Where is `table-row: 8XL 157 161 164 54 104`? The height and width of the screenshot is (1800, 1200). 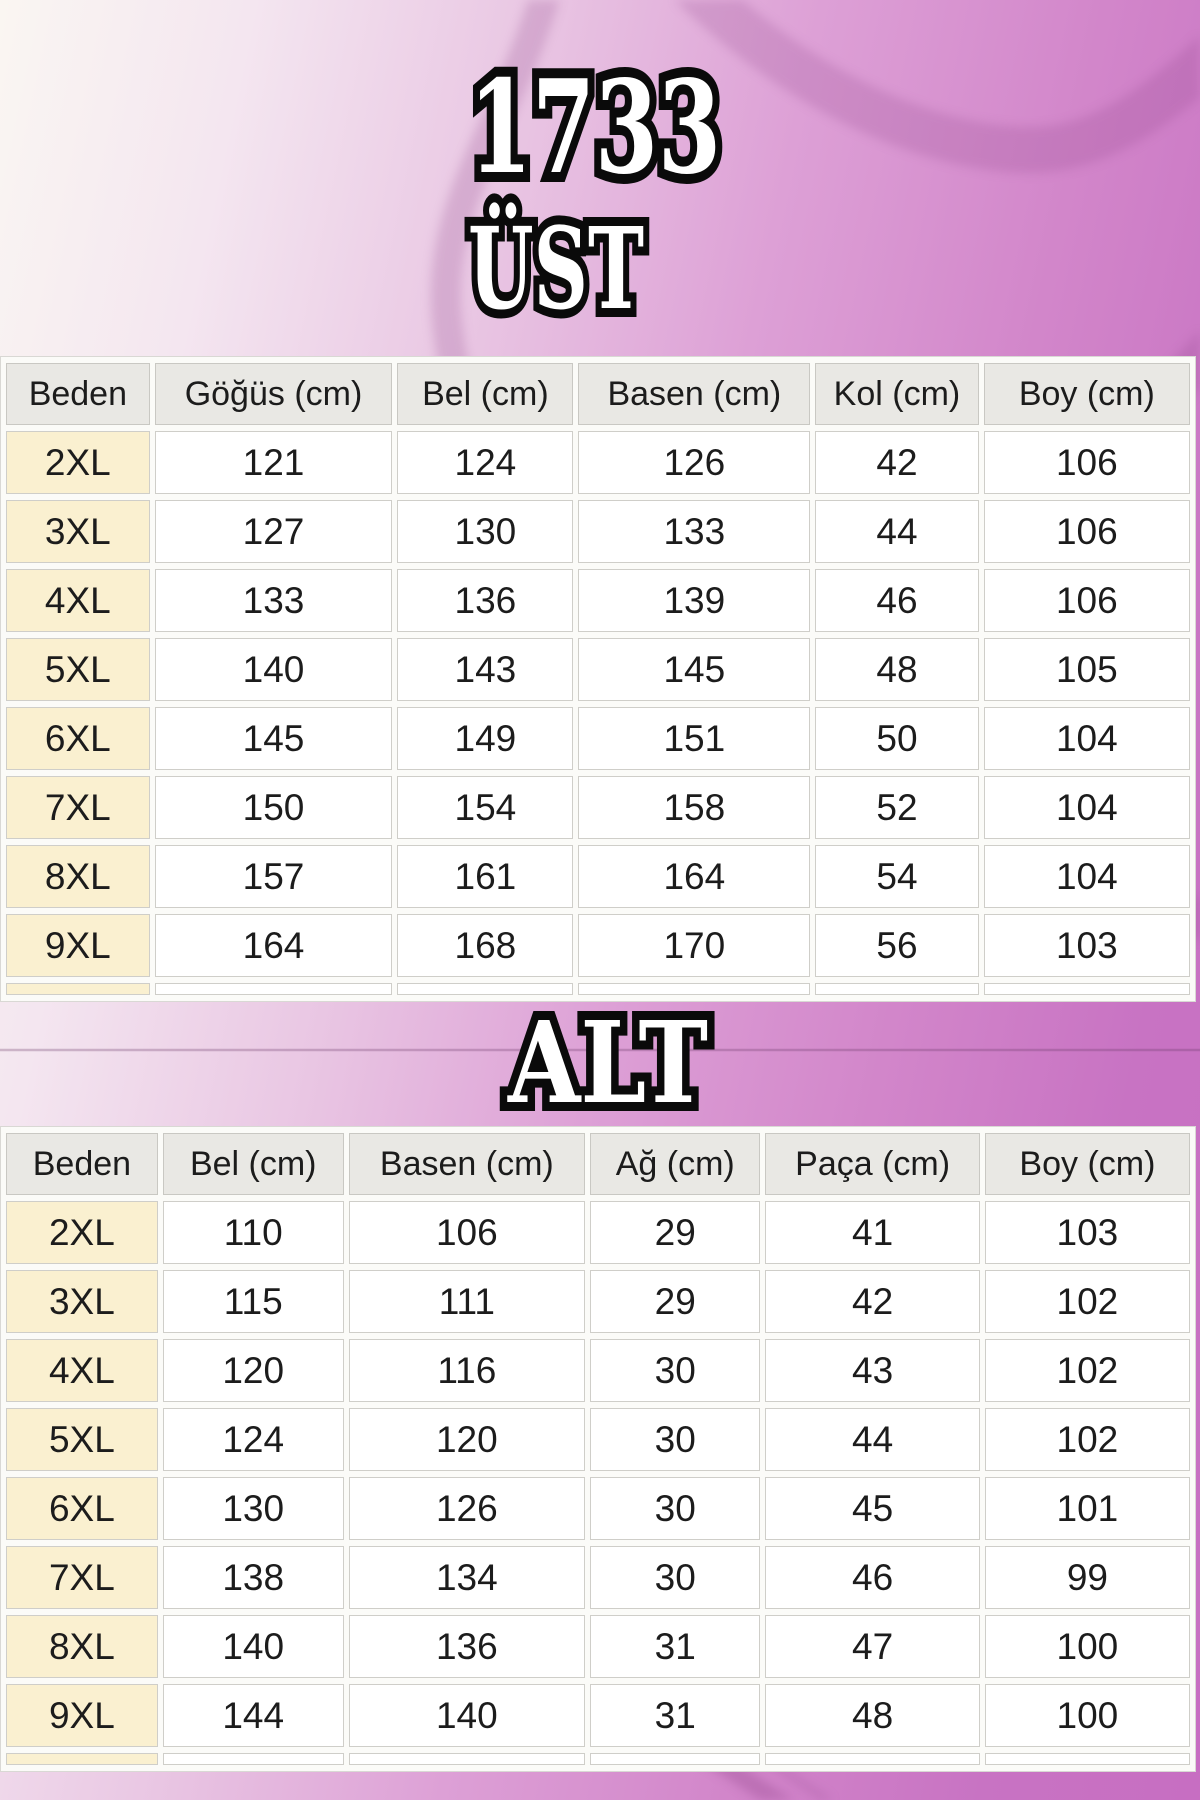
table-row: 8XL 157 161 164 54 104 is located at coordinates (598, 876).